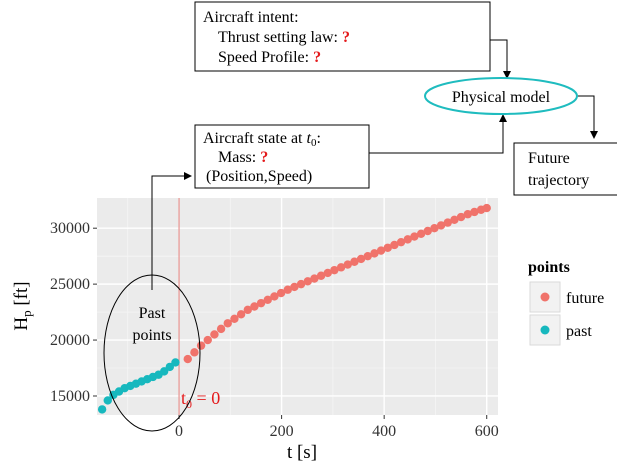 This screenshot has height=470, width=617. I want to click on past-points-label-2: points, so click(151, 335).